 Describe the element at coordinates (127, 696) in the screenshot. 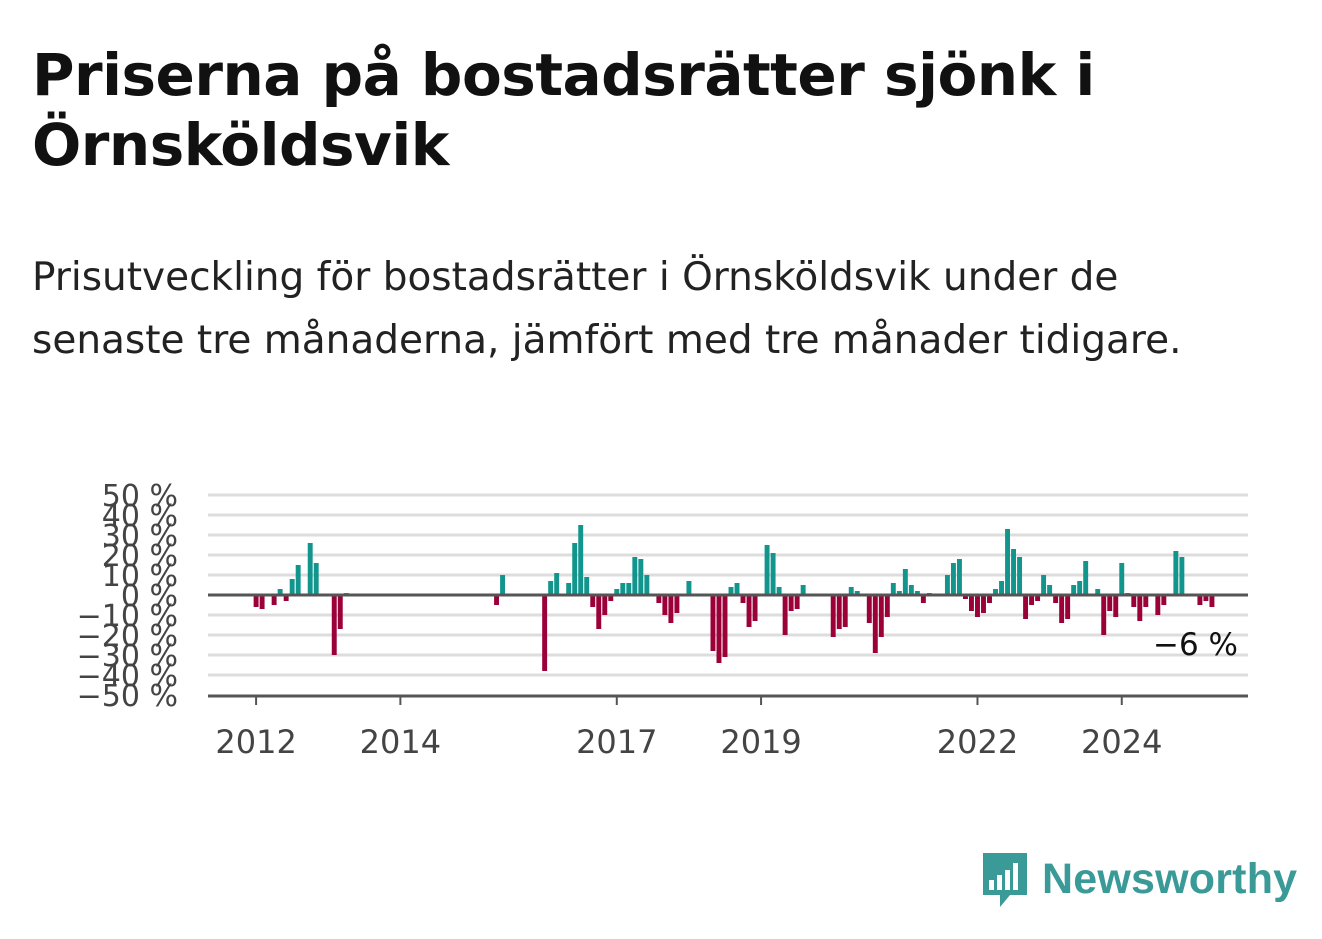

I see `y-tick-label: −50 %` at that location.